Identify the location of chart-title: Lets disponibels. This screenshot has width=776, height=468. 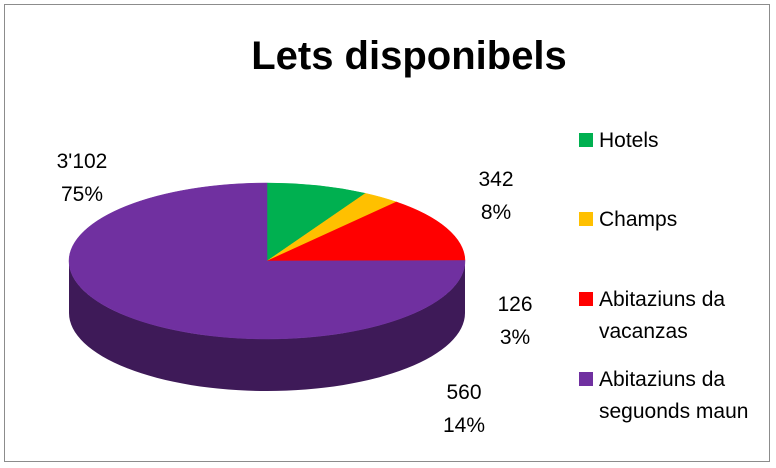
(409, 56).